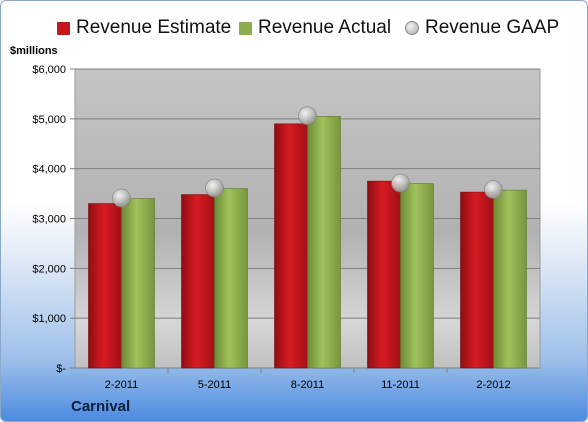 The width and height of the screenshot is (588, 422). I want to click on y-tick-label: $6,000, so click(49, 70).